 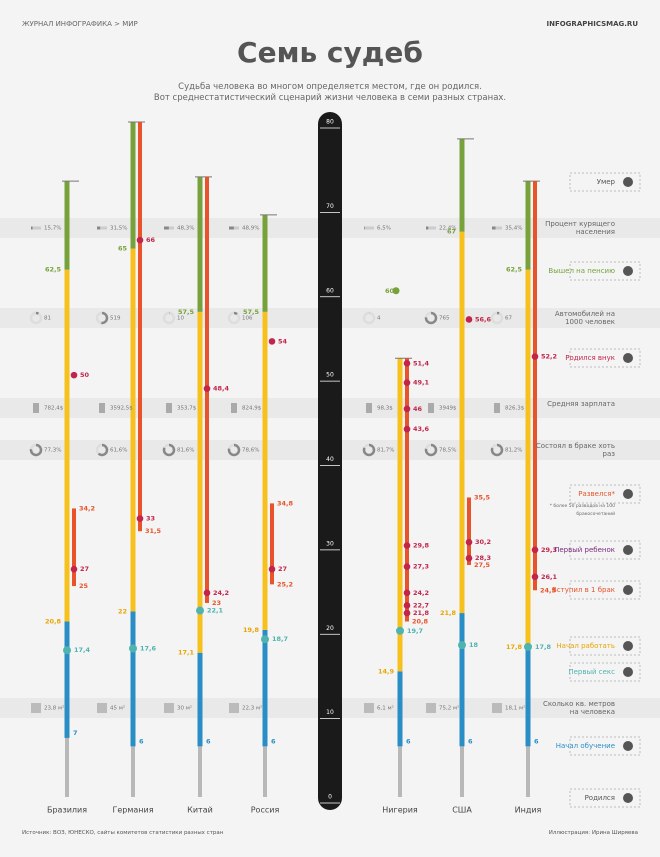 What do you see at coordinates (52, 451) in the screenshot?
I see `stat-value: 77,3%` at bounding box center [52, 451].